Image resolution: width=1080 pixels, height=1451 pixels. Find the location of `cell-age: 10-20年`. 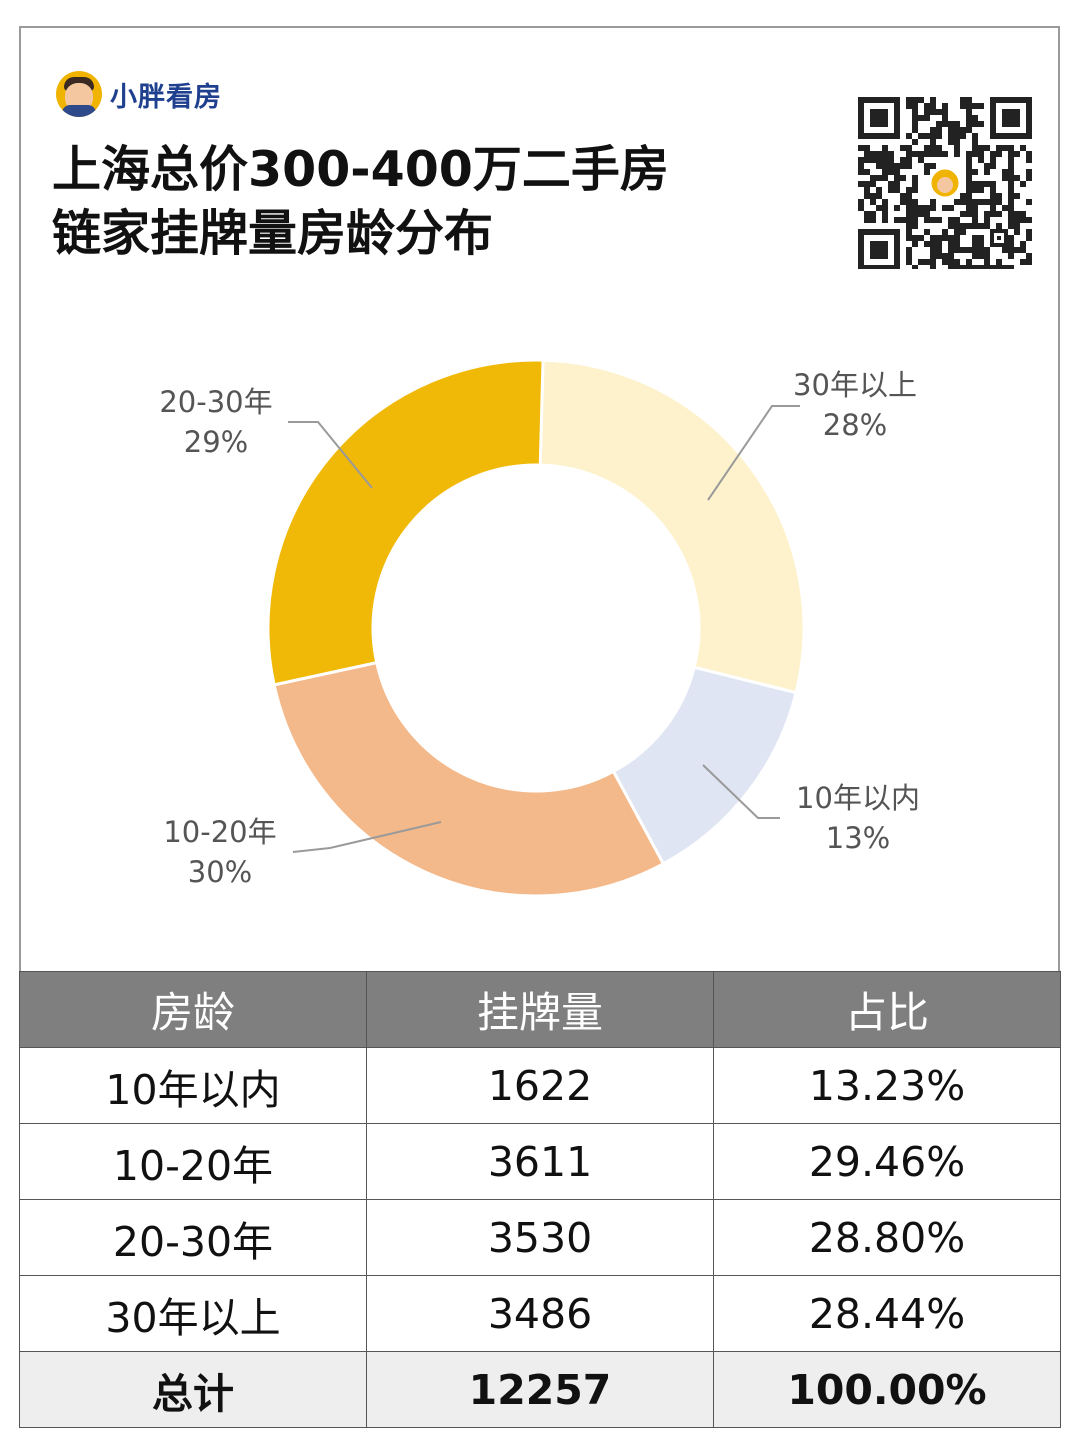

cell-age: 10-20年 is located at coordinates (193, 1161).